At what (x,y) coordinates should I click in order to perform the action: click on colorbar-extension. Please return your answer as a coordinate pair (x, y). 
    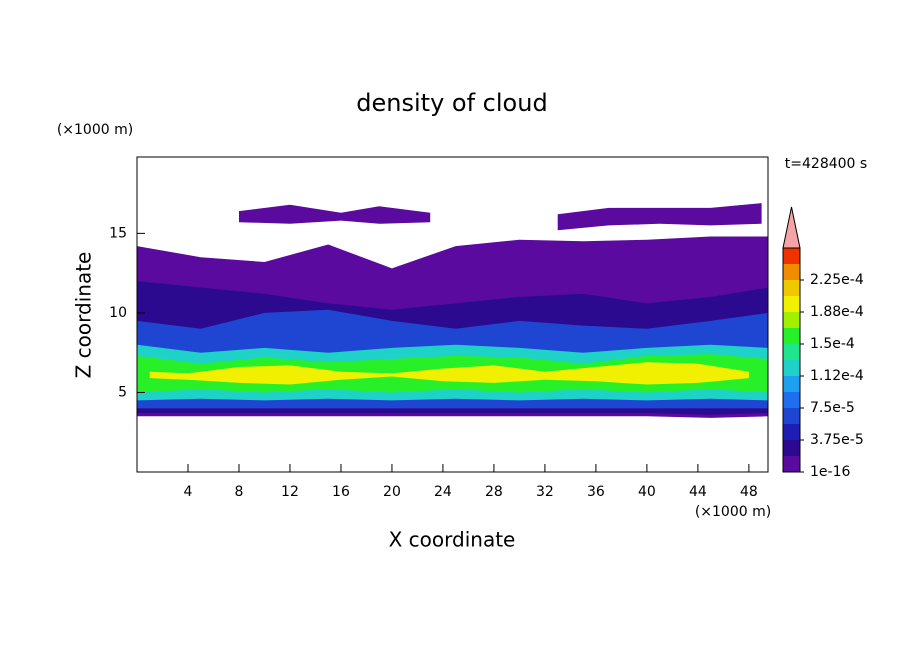
    Looking at the image, I should click on (791, 227).